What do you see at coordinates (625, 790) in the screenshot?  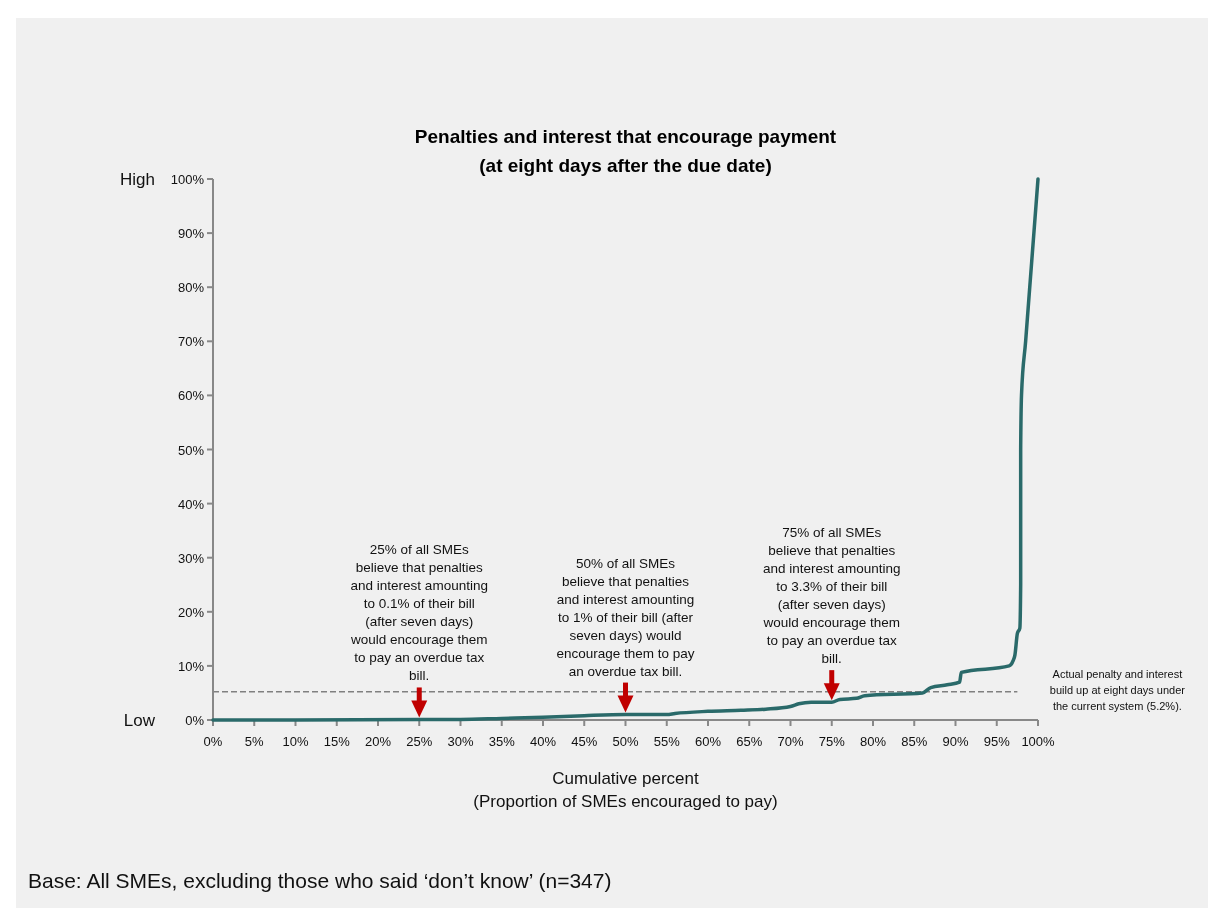 I see `x-axis-title: Cumulative percent (Proportion of SMEs encouraged to pay)` at bounding box center [625, 790].